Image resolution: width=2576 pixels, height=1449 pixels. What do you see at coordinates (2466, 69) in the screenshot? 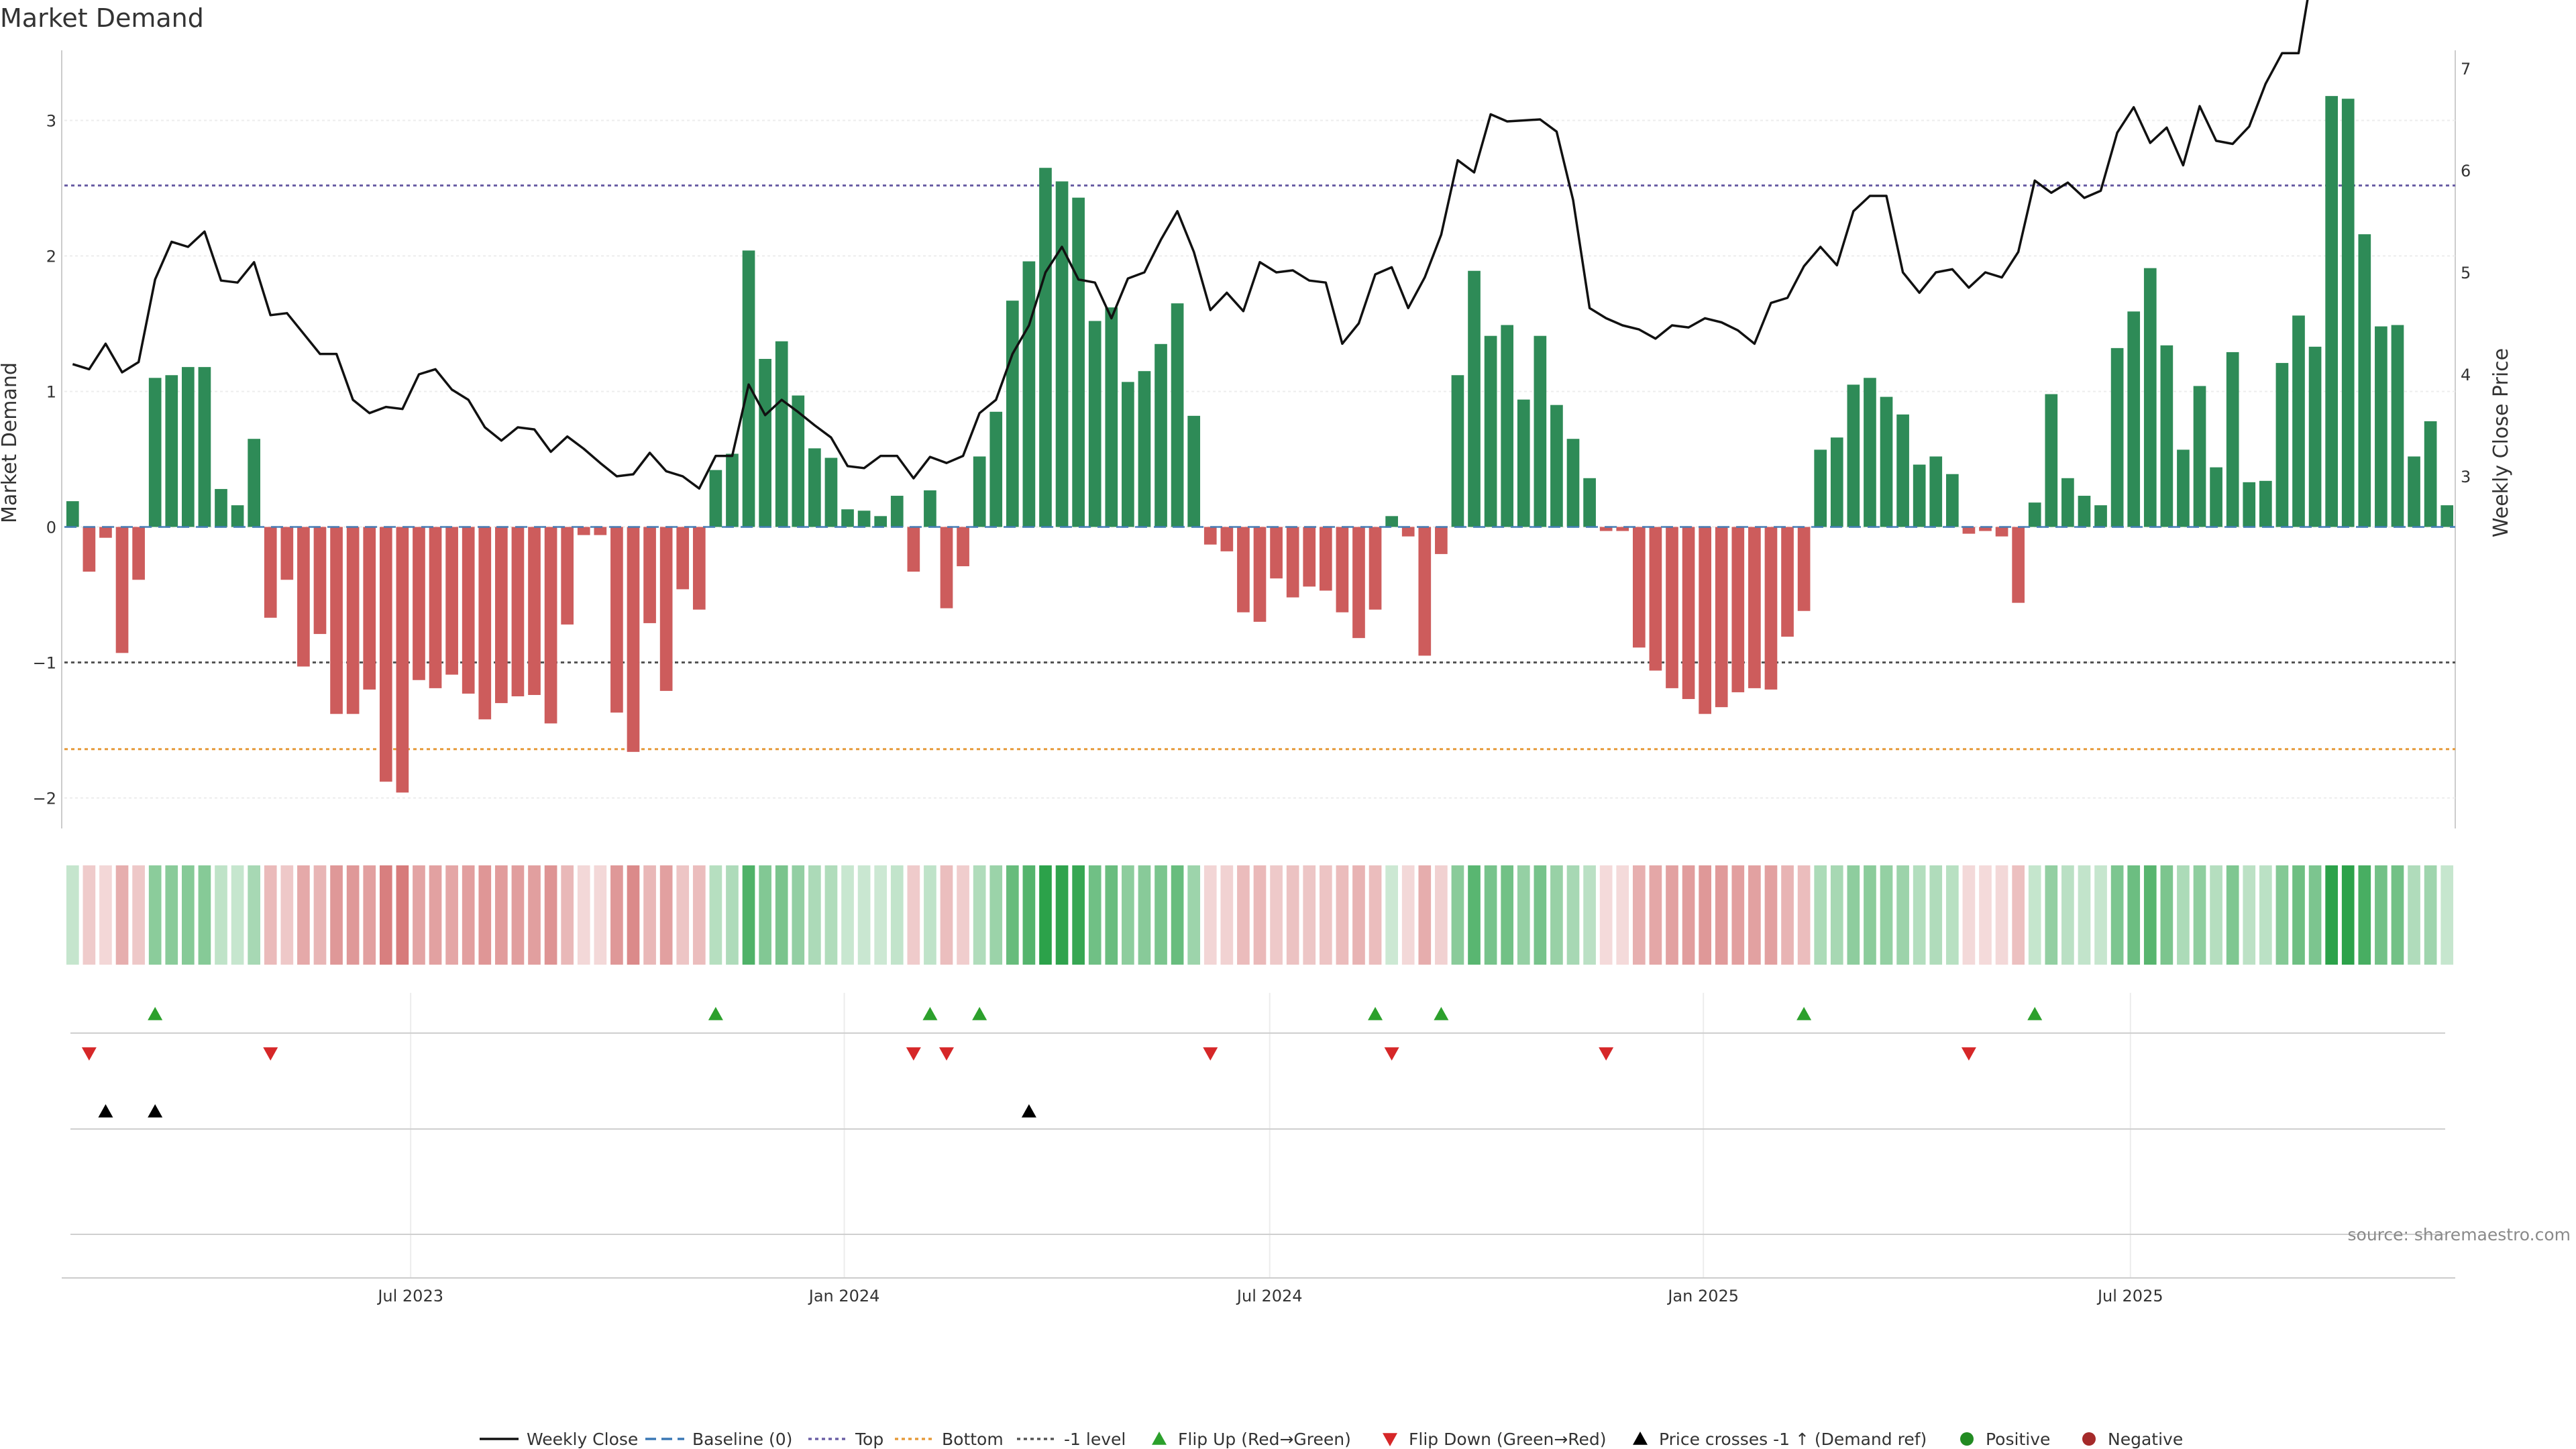
I see `right-tick-label: 7` at bounding box center [2466, 69].